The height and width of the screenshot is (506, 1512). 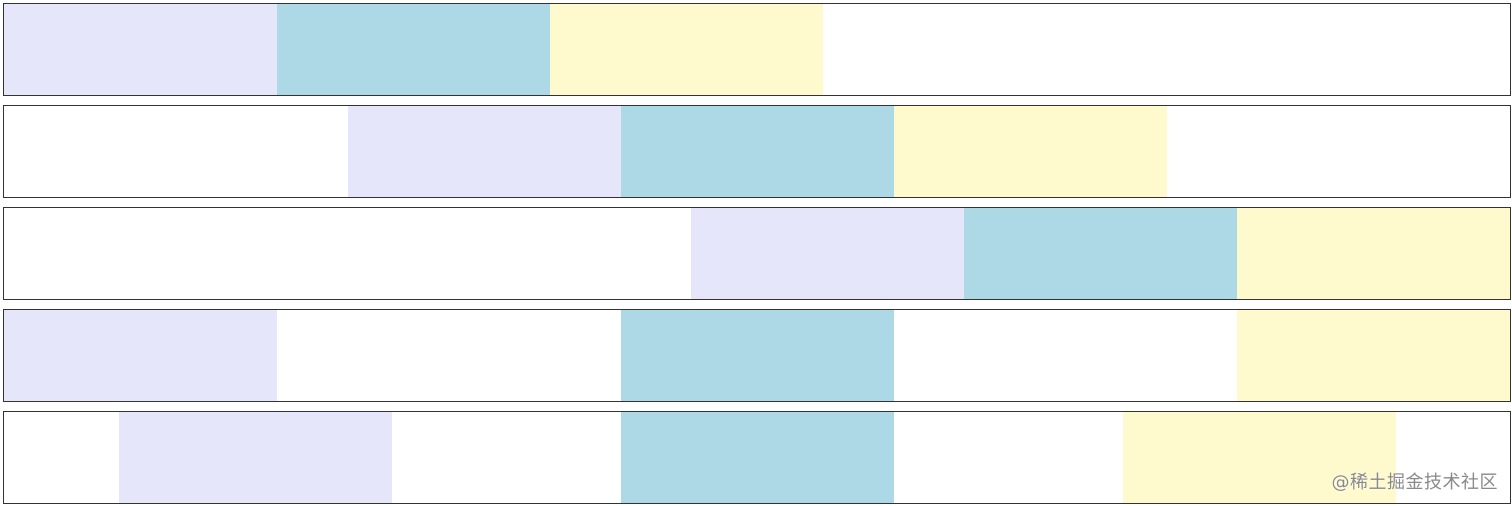 I want to click on watermark: @稀土掘金技术社区, so click(x=1414, y=482).